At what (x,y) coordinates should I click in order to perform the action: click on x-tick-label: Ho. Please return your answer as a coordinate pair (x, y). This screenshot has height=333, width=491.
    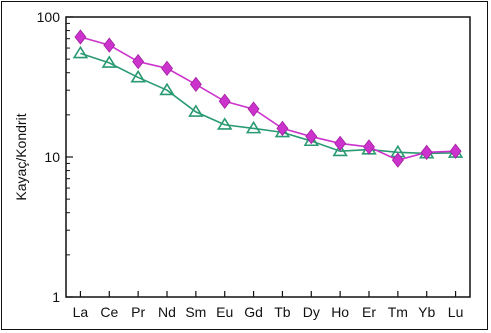
    Looking at the image, I should click on (340, 312).